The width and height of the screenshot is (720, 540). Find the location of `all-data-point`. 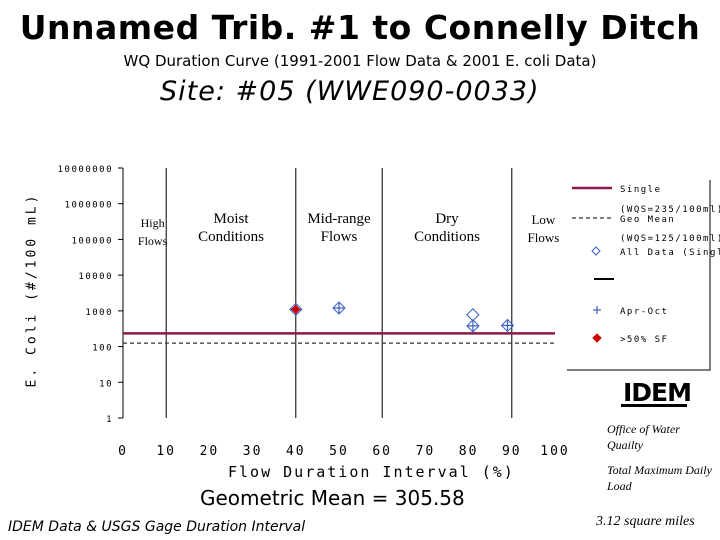

all-data-point is located at coordinates (473, 315).